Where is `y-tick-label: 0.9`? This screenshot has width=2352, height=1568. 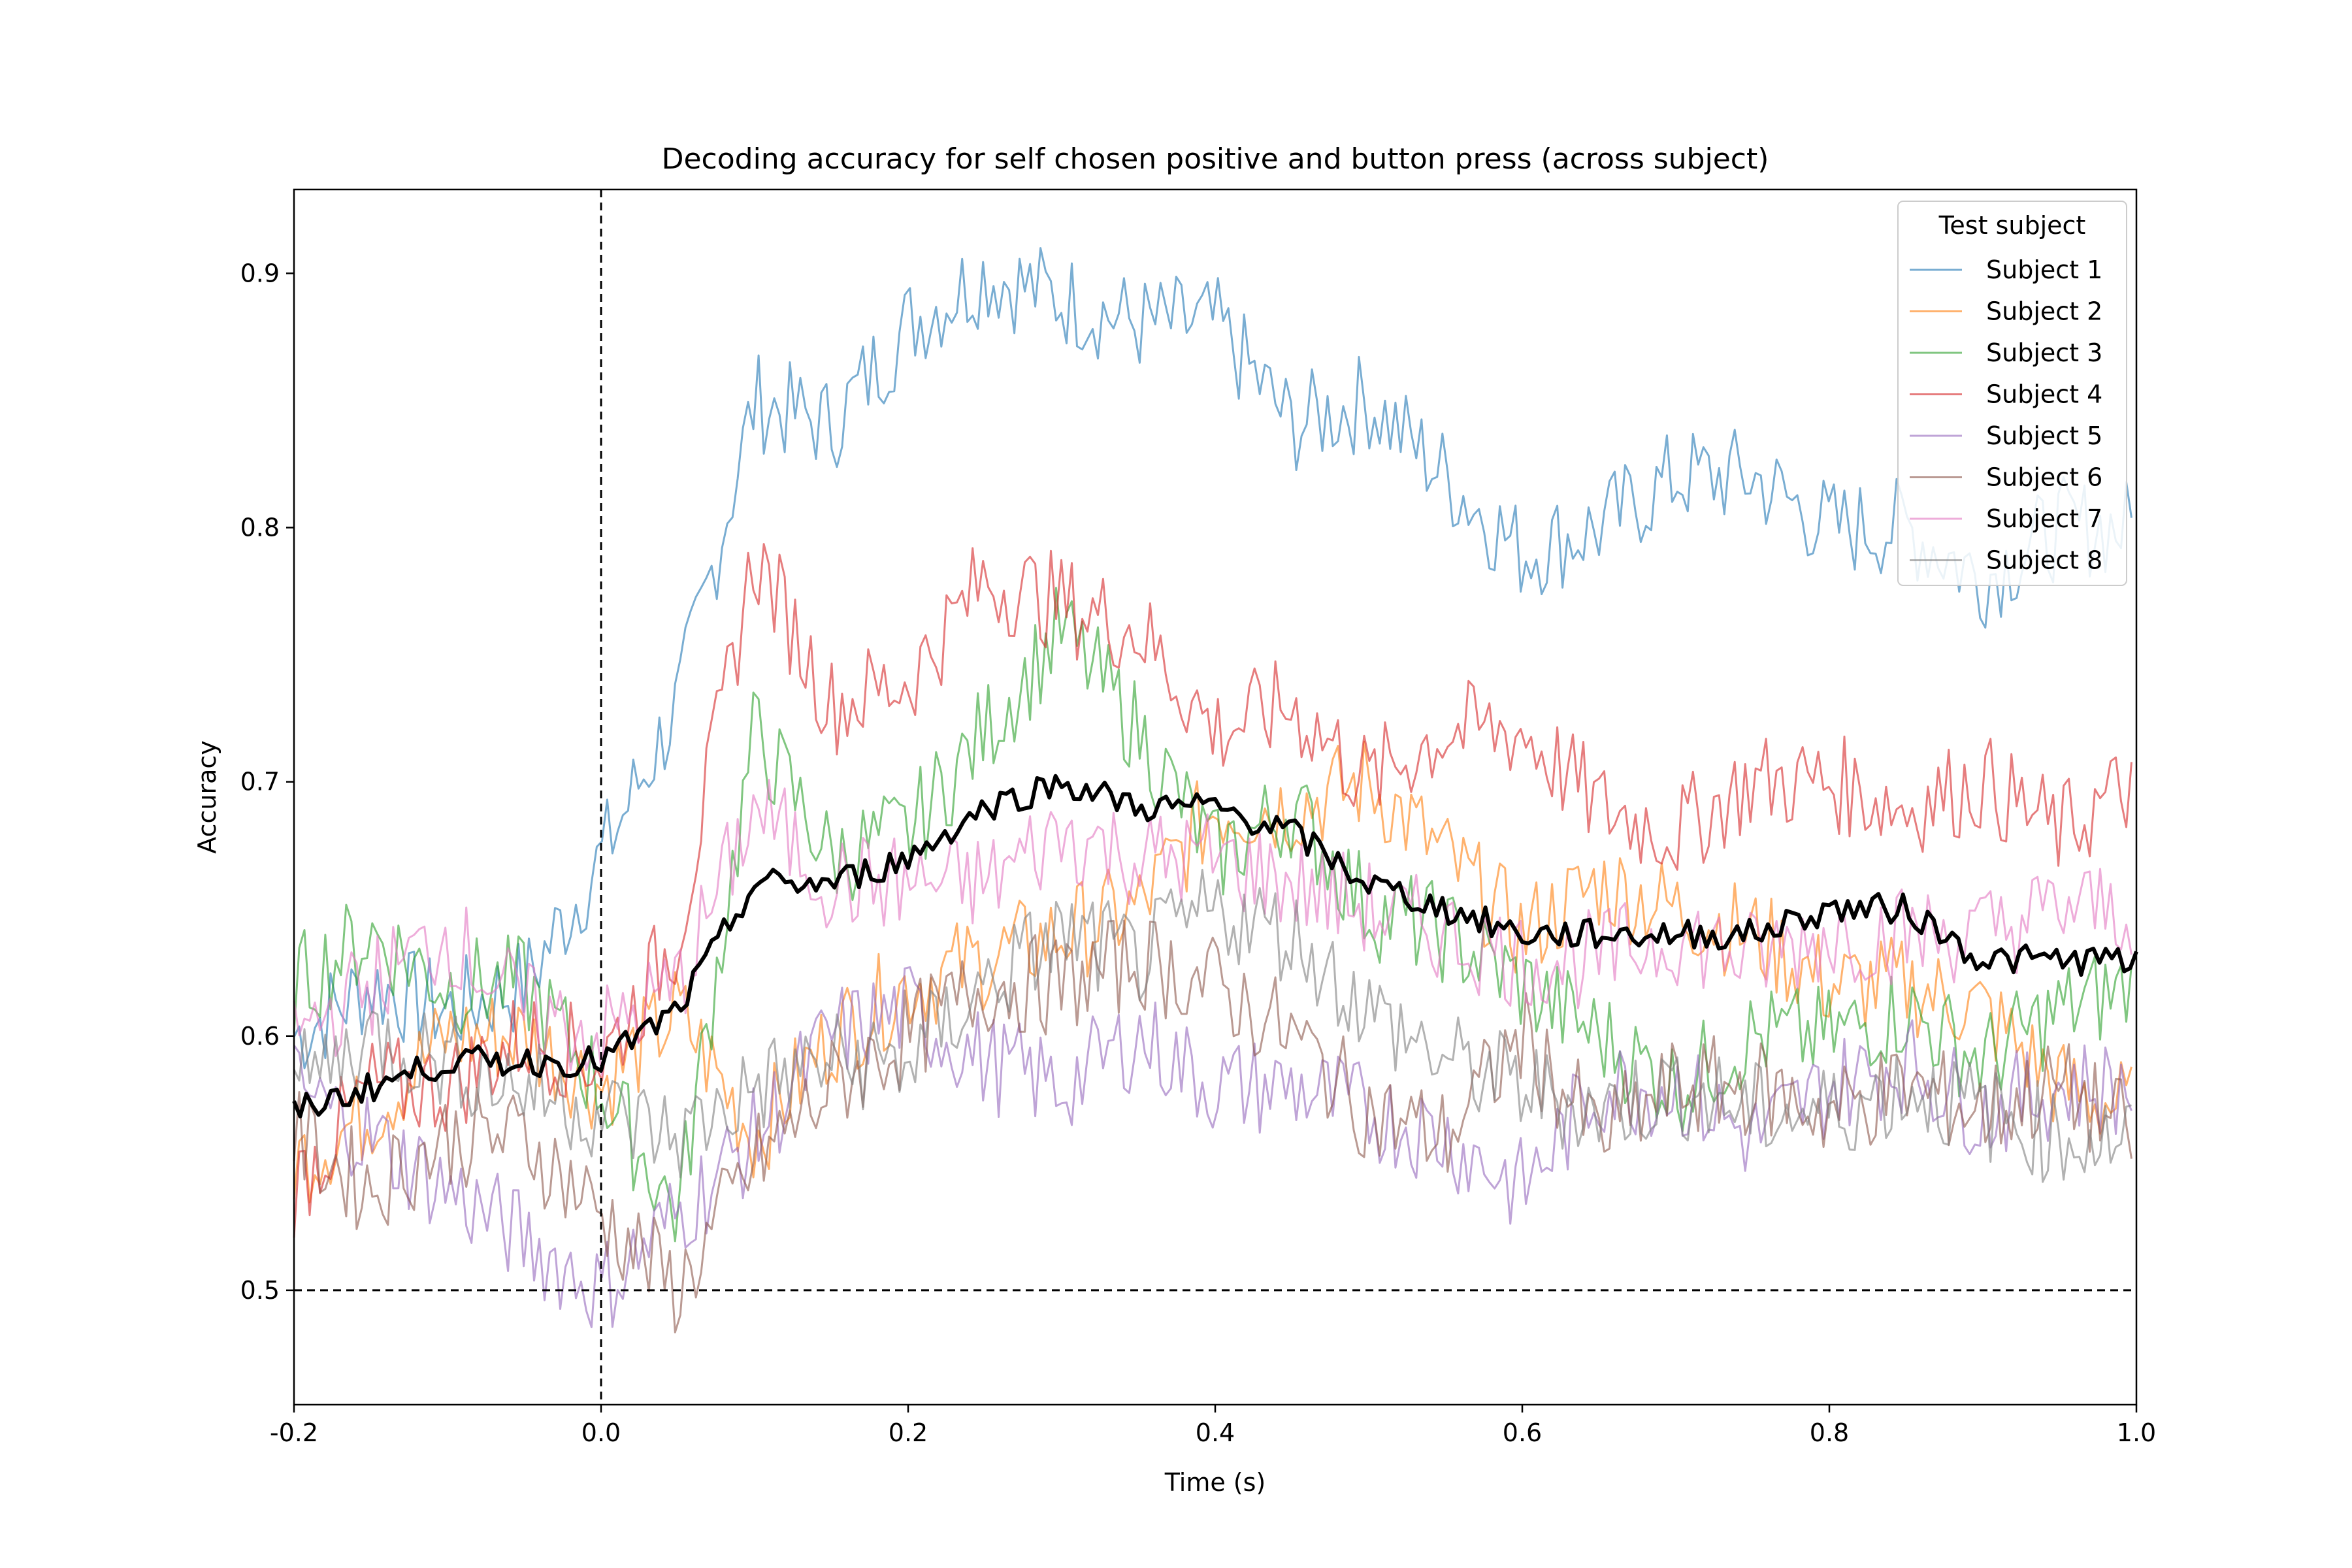
y-tick-label: 0.9 is located at coordinates (260, 273).